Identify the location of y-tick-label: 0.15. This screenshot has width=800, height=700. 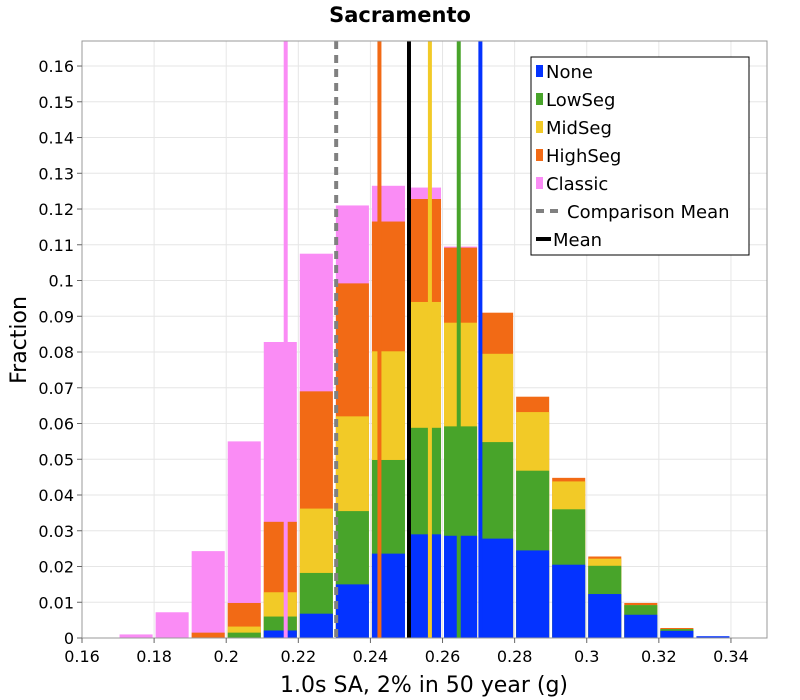
(56, 102).